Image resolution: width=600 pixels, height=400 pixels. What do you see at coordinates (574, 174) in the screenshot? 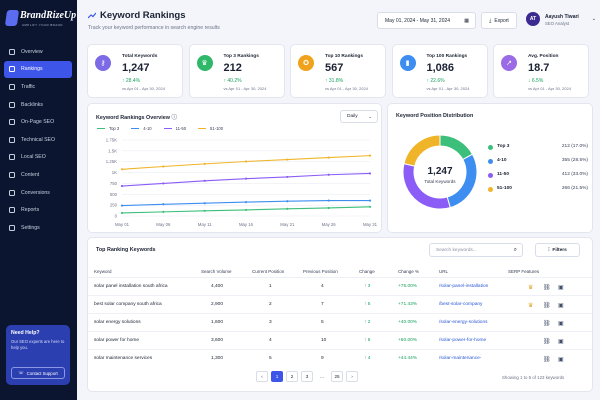
I see `legend-value: 412 (33.0%)` at bounding box center [574, 174].